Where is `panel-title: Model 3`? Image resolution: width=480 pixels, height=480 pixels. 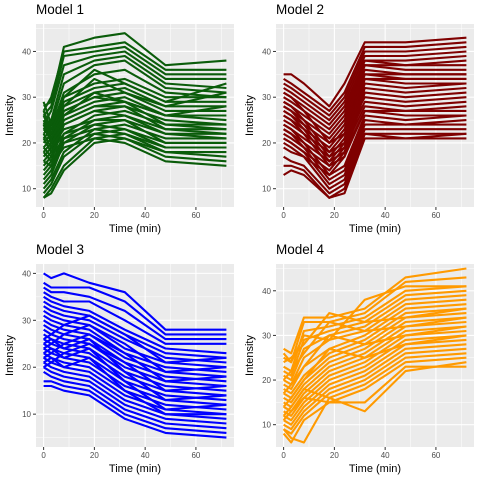 panel-title: Model 3 is located at coordinates (60, 249).